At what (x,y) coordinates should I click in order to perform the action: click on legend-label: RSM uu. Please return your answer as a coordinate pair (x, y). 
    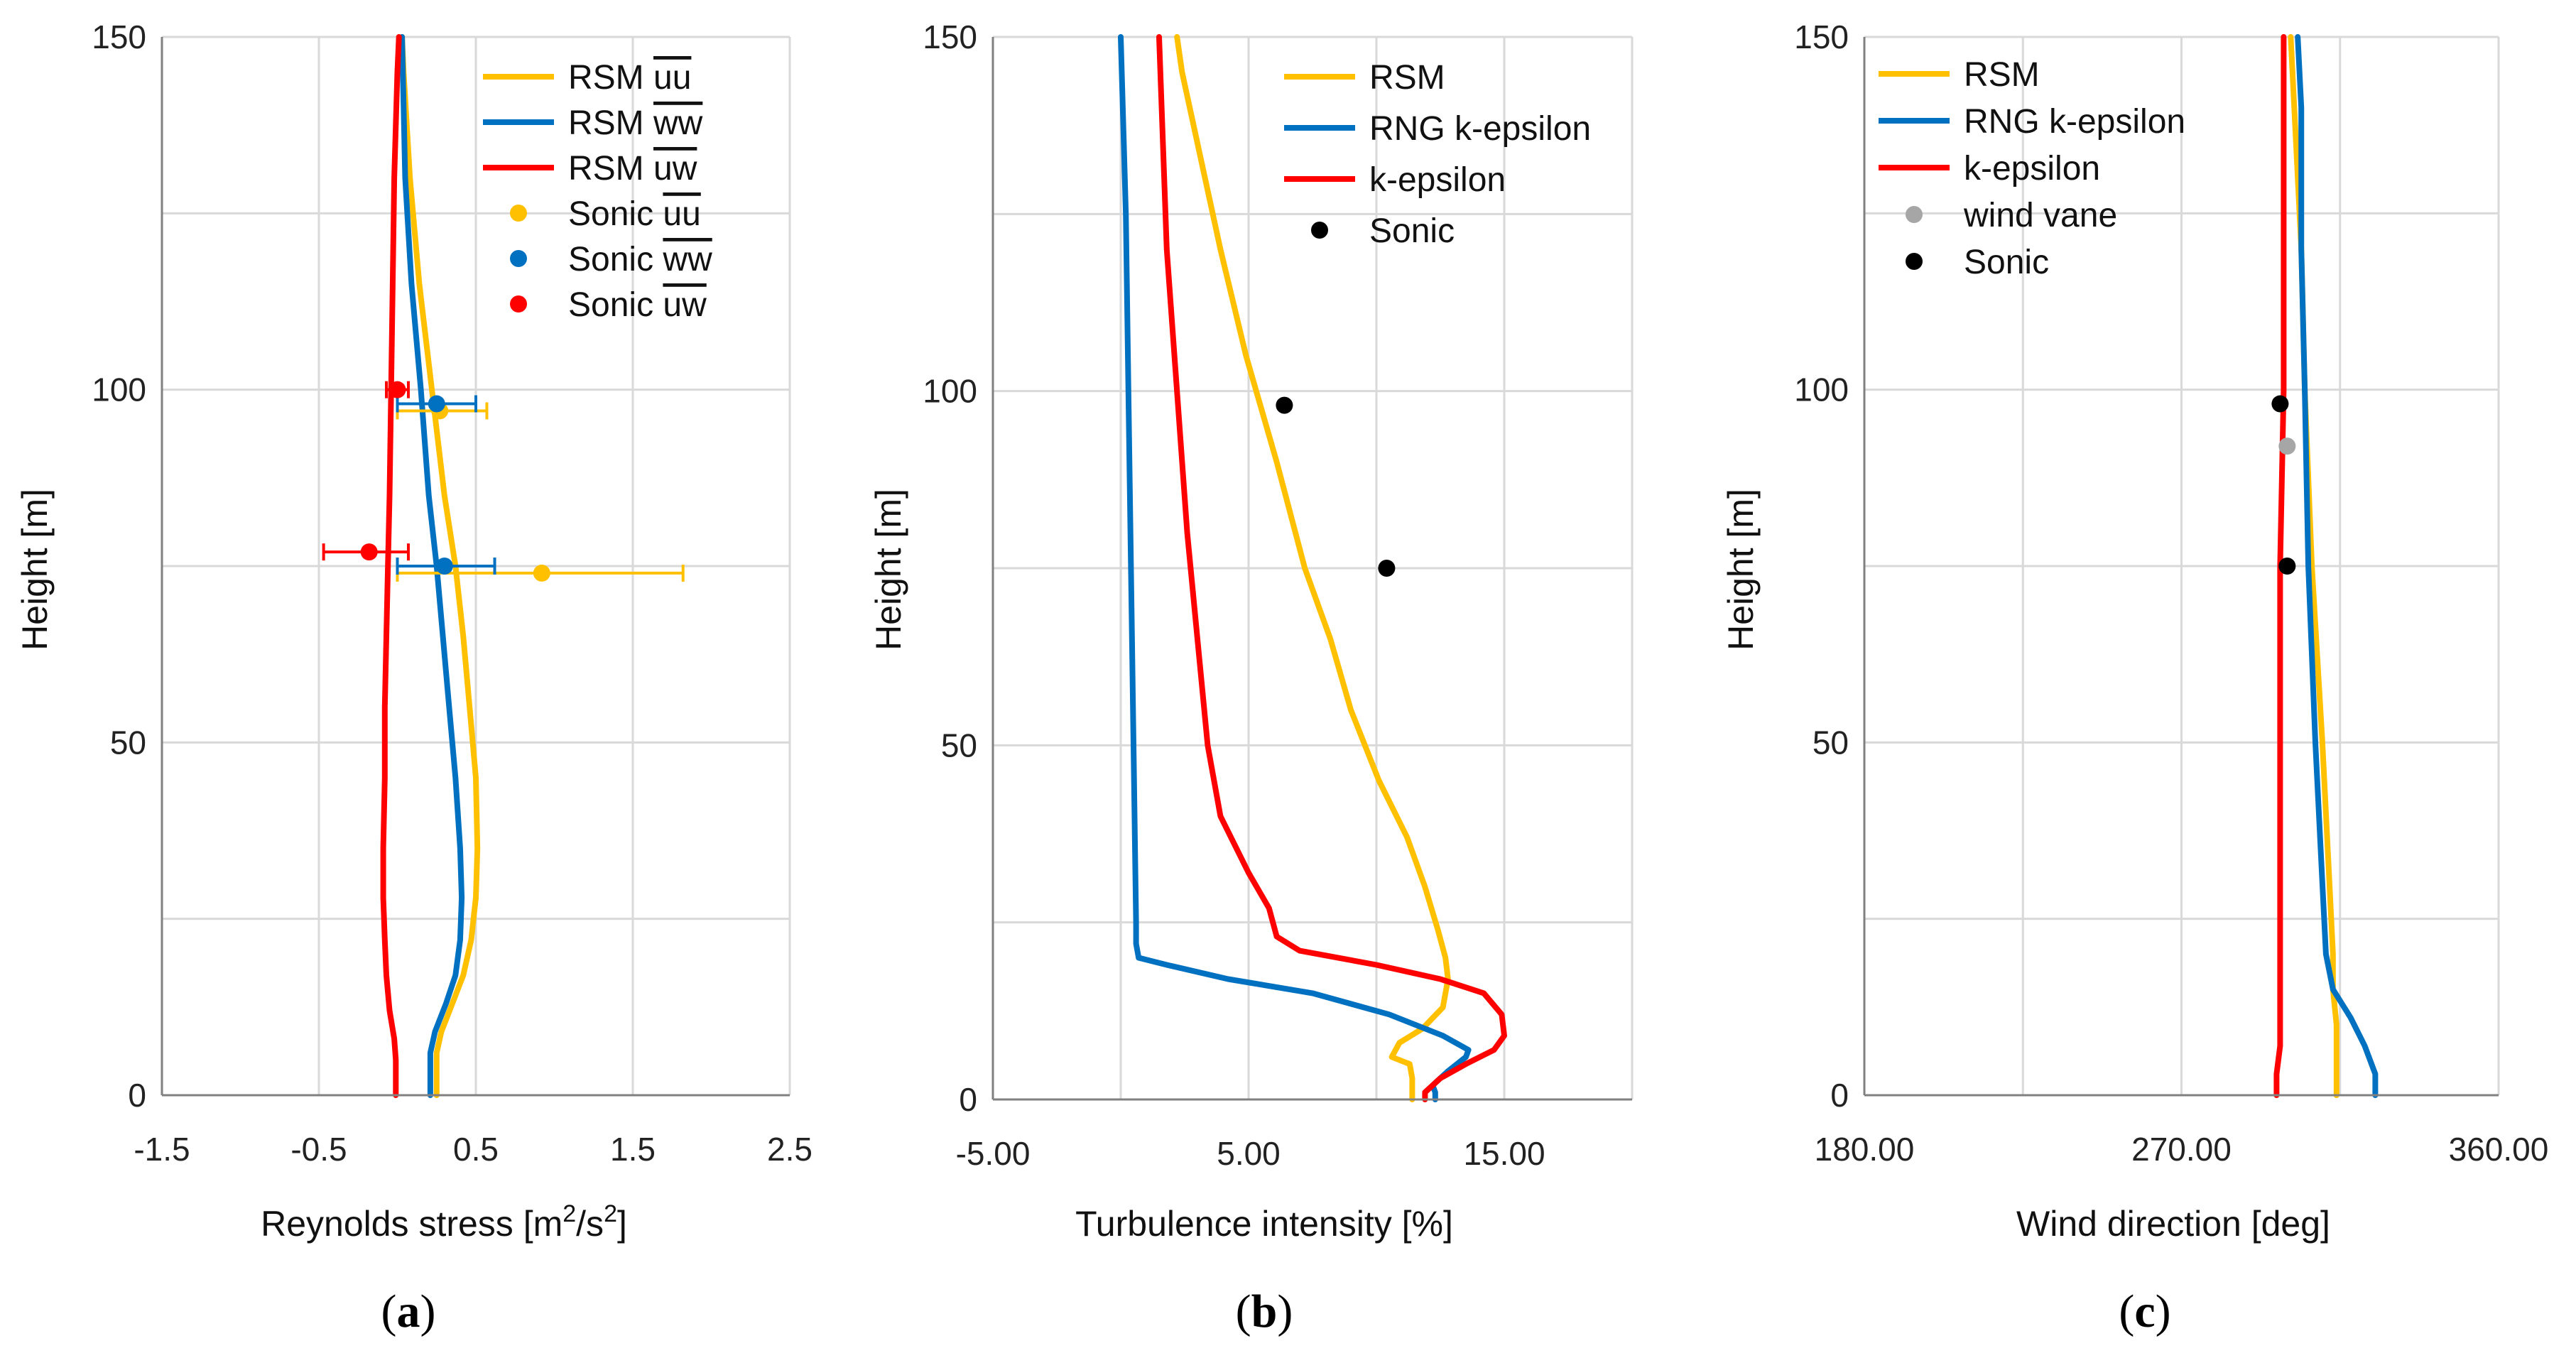
    Looking at the image, I should click on (629, 78).